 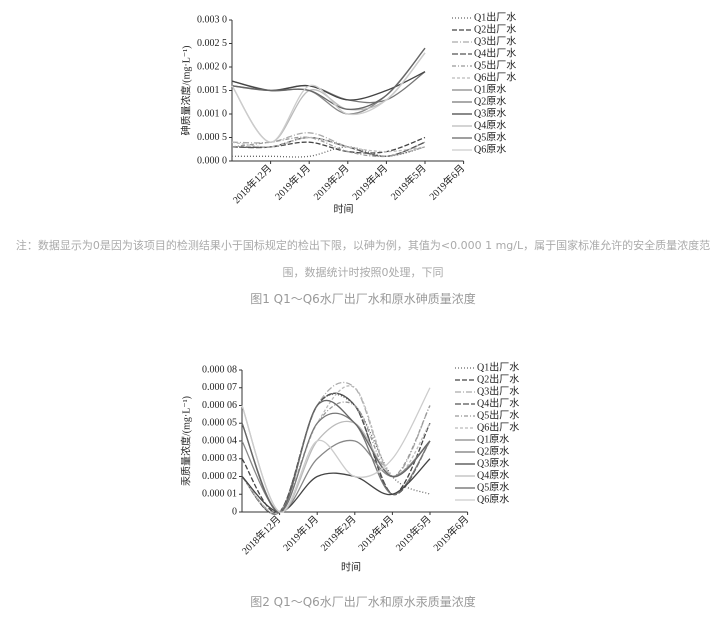 I want to click on y-tick-label: 0.000 08, so click(x=219, y=369).